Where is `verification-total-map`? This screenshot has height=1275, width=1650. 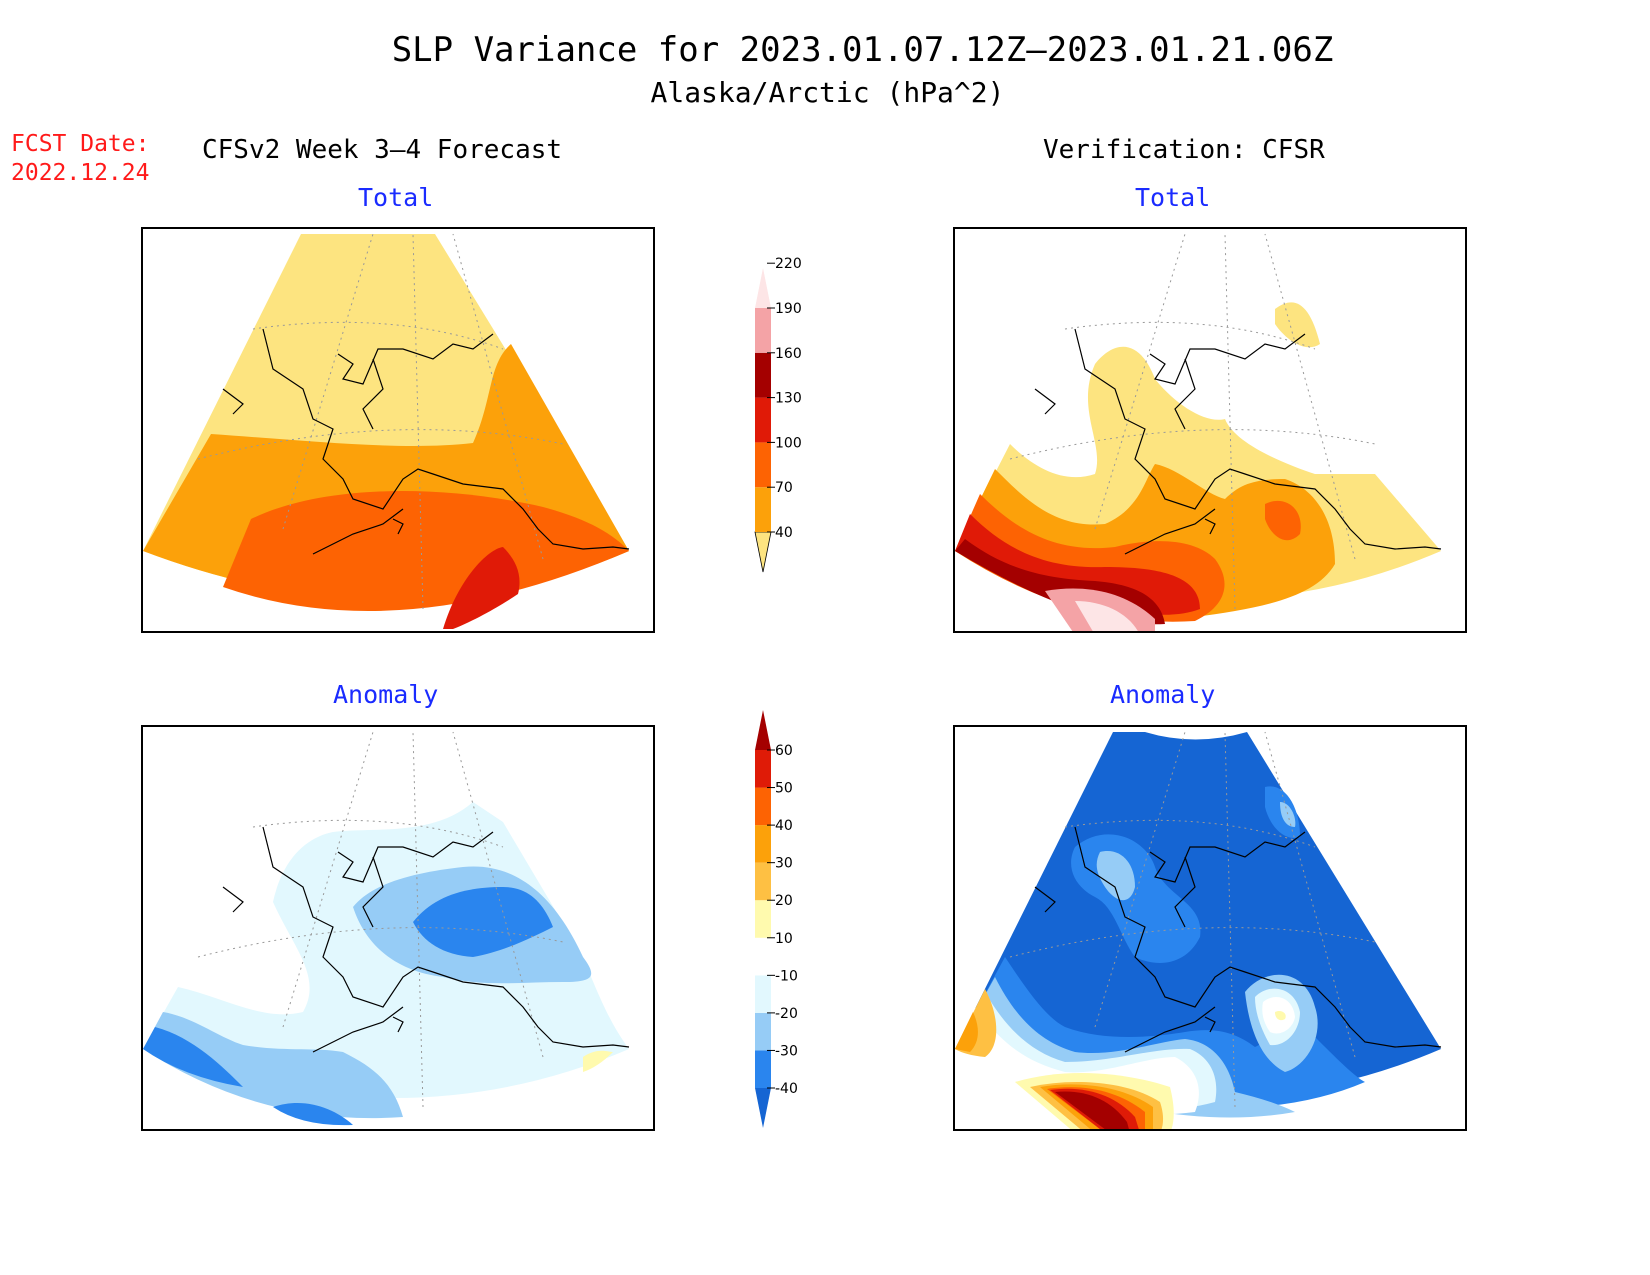
verification-total-map is located at coordinates (1210, 430).